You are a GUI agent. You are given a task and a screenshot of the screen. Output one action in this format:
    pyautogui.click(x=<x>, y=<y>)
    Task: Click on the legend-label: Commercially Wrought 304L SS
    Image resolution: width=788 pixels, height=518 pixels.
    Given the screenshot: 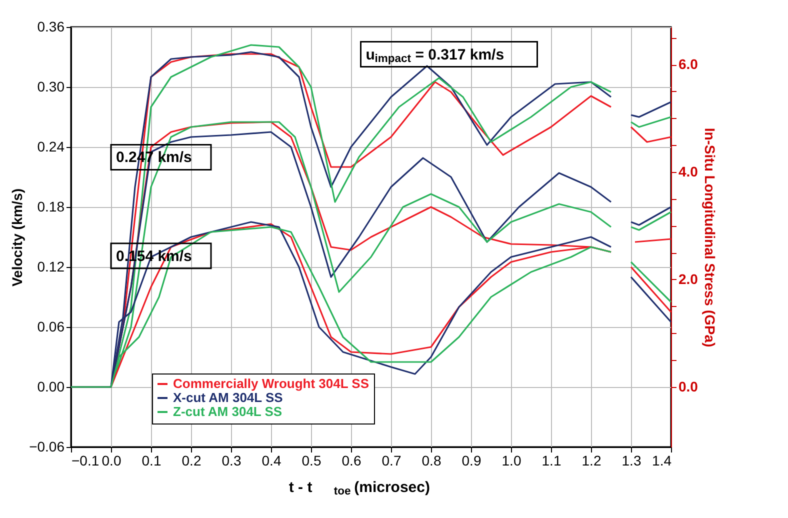 What is the action you would take?
    pyautogui.click(x=271, y=383)
    